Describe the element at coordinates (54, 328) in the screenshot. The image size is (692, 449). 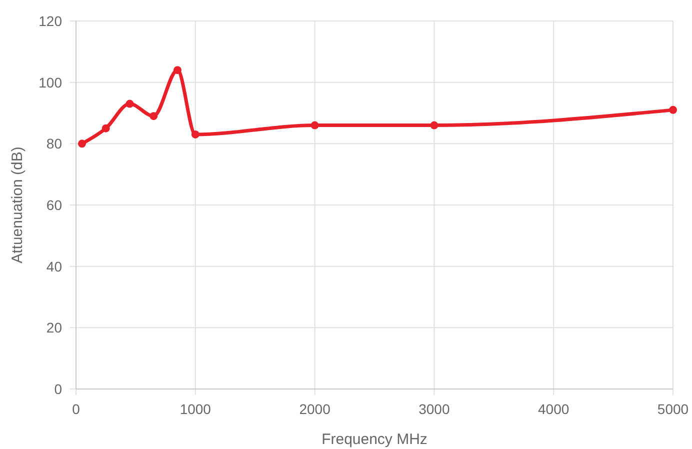
I see `y-tick-label: 20` at that location.